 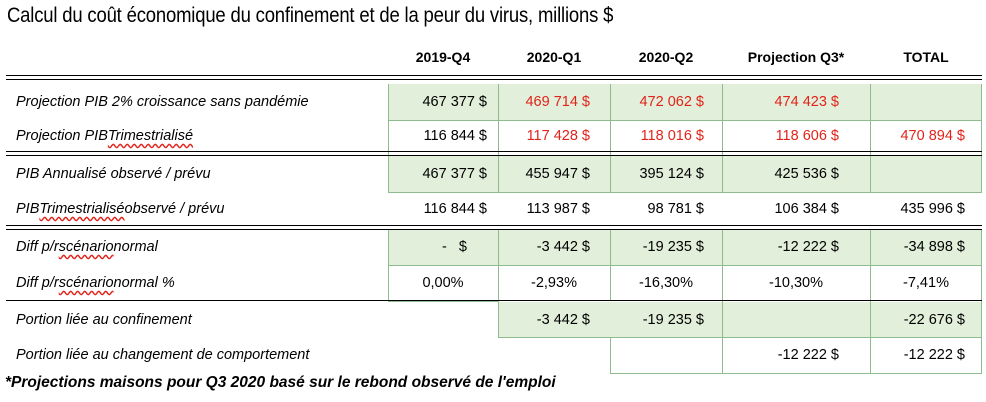 What do you see at coordinates (558, 136) in the screenshot?
I see `cell: 117 428 $` at bounding box center [558, 136].